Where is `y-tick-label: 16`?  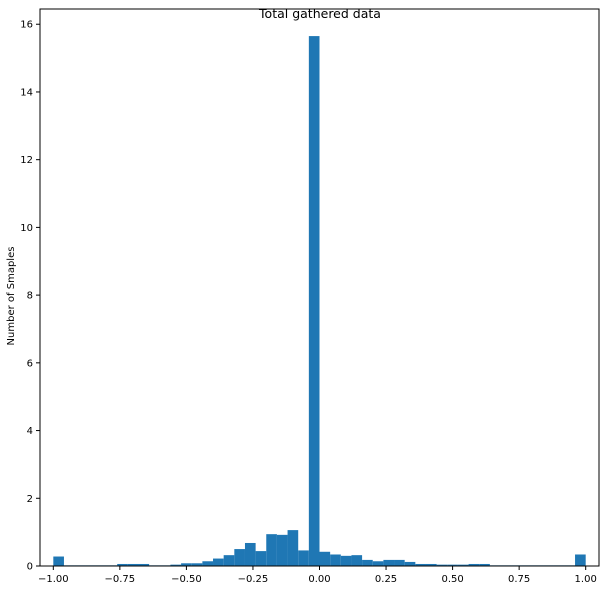 y-tick-label: 16 is located at coordinates (26, 25).